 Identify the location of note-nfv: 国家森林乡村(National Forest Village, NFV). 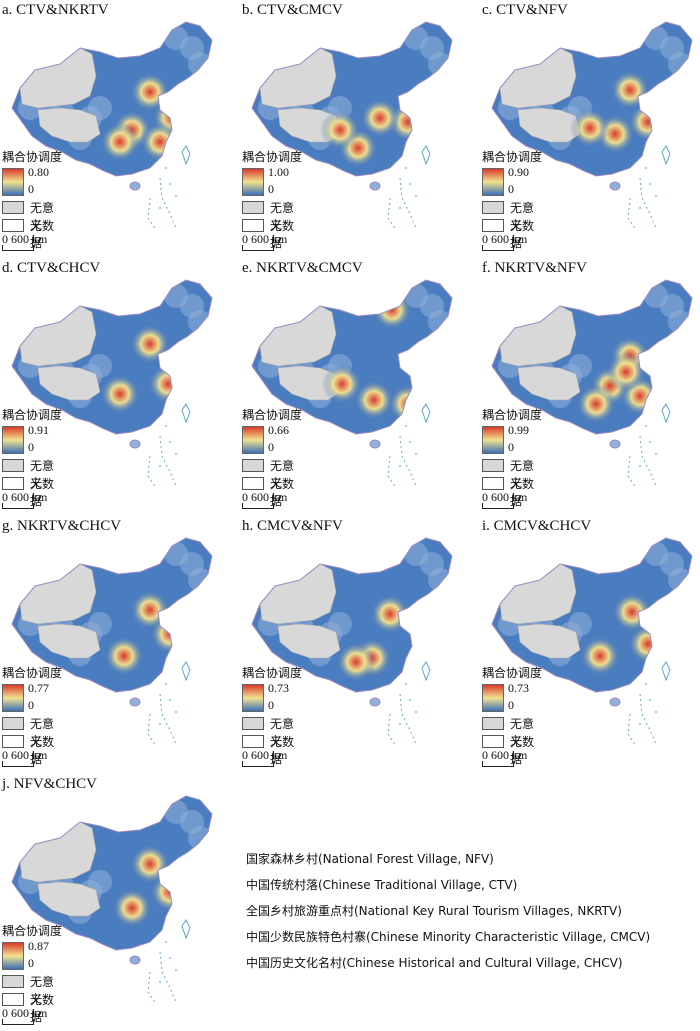
(370, 859).